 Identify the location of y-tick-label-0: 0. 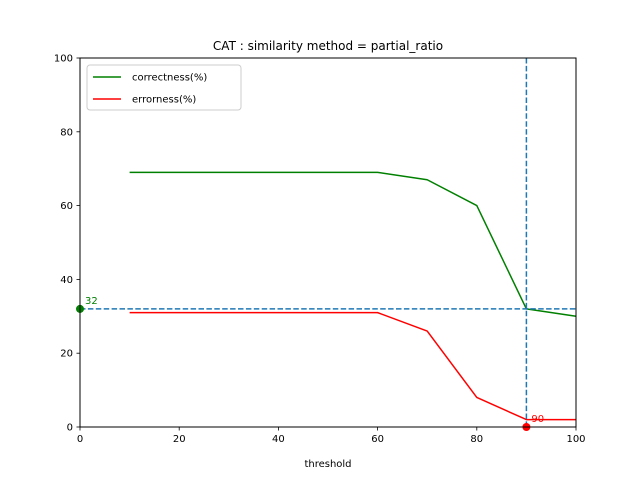
(70, 428).